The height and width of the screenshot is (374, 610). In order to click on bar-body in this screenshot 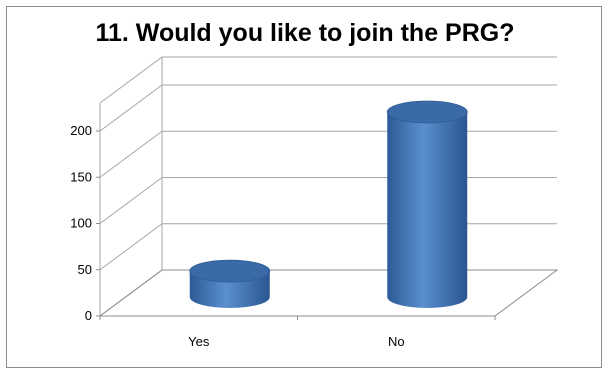, I will do `click(427, 210)`.